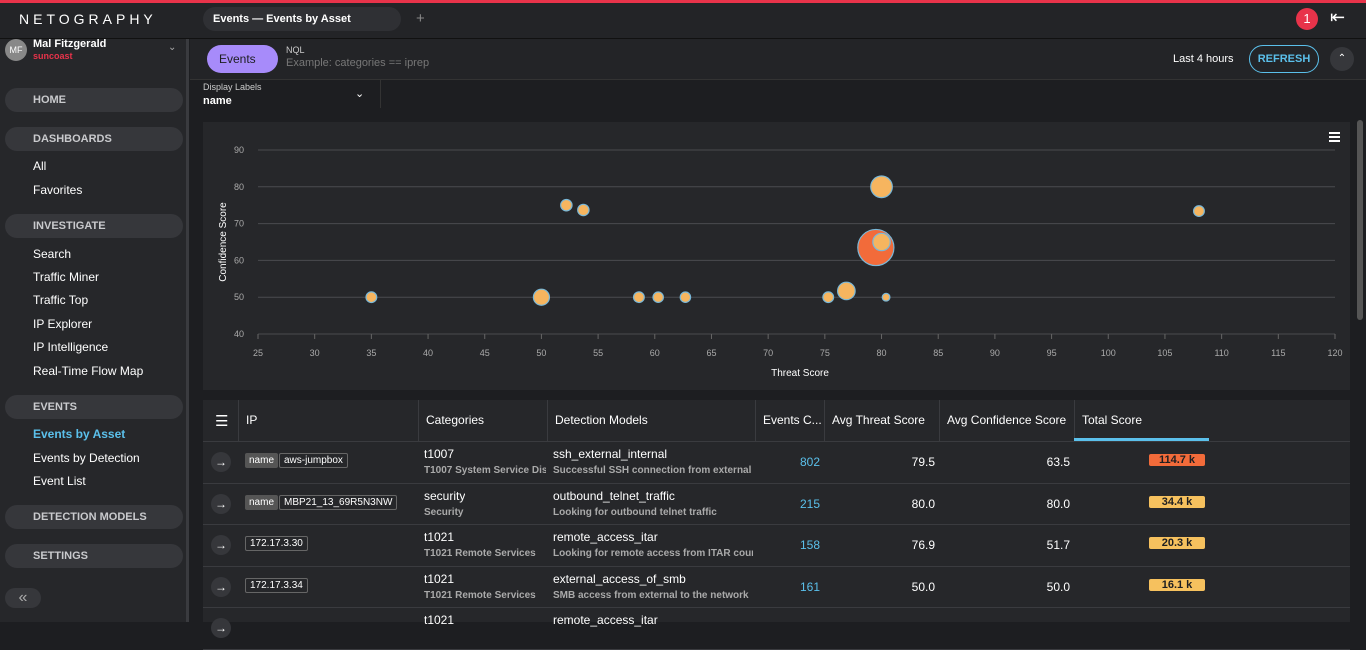  I want to click on dropdown-caret: ⌄, so click(360, 94).